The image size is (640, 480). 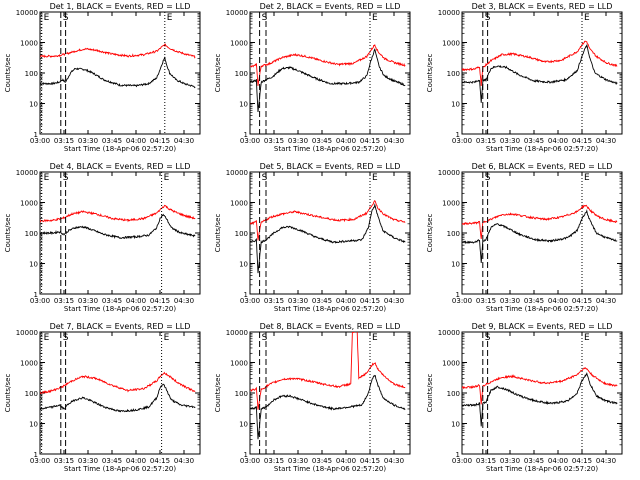 I want to click on panel-title: Det 7, BLACK = Events, RED = LLD, so click(x=120, y=326).